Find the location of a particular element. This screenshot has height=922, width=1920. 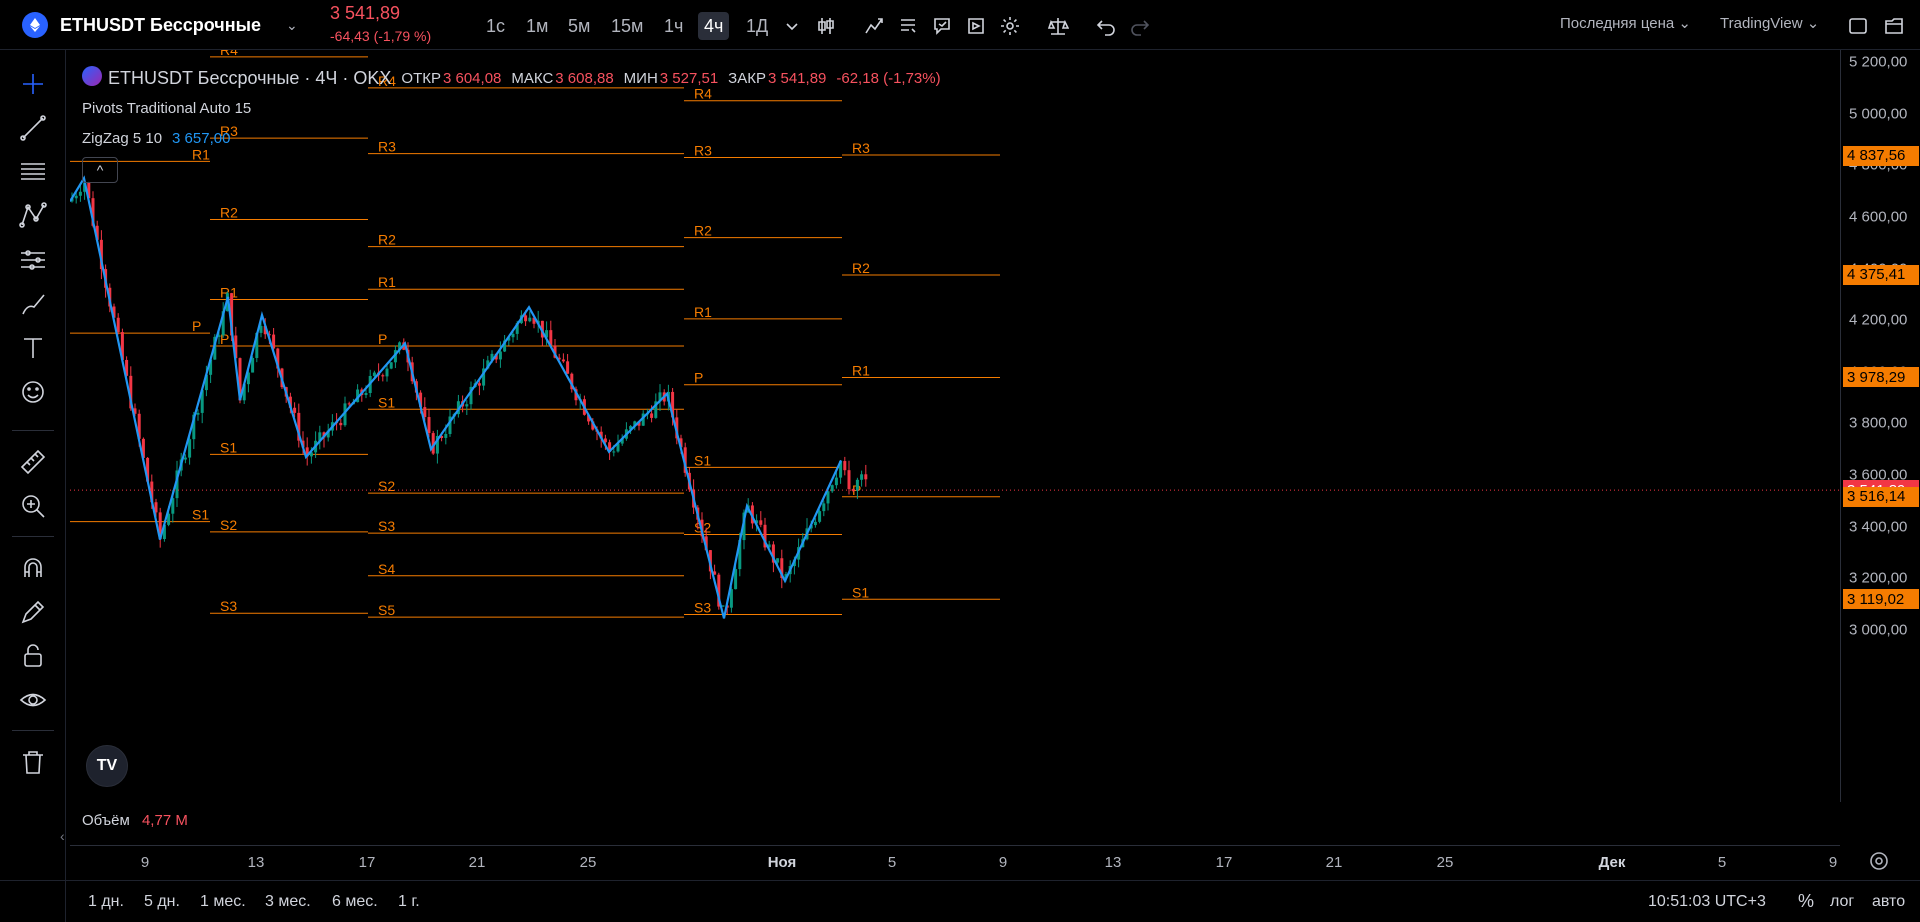

lock-icon is located at coordinates (33, 656).